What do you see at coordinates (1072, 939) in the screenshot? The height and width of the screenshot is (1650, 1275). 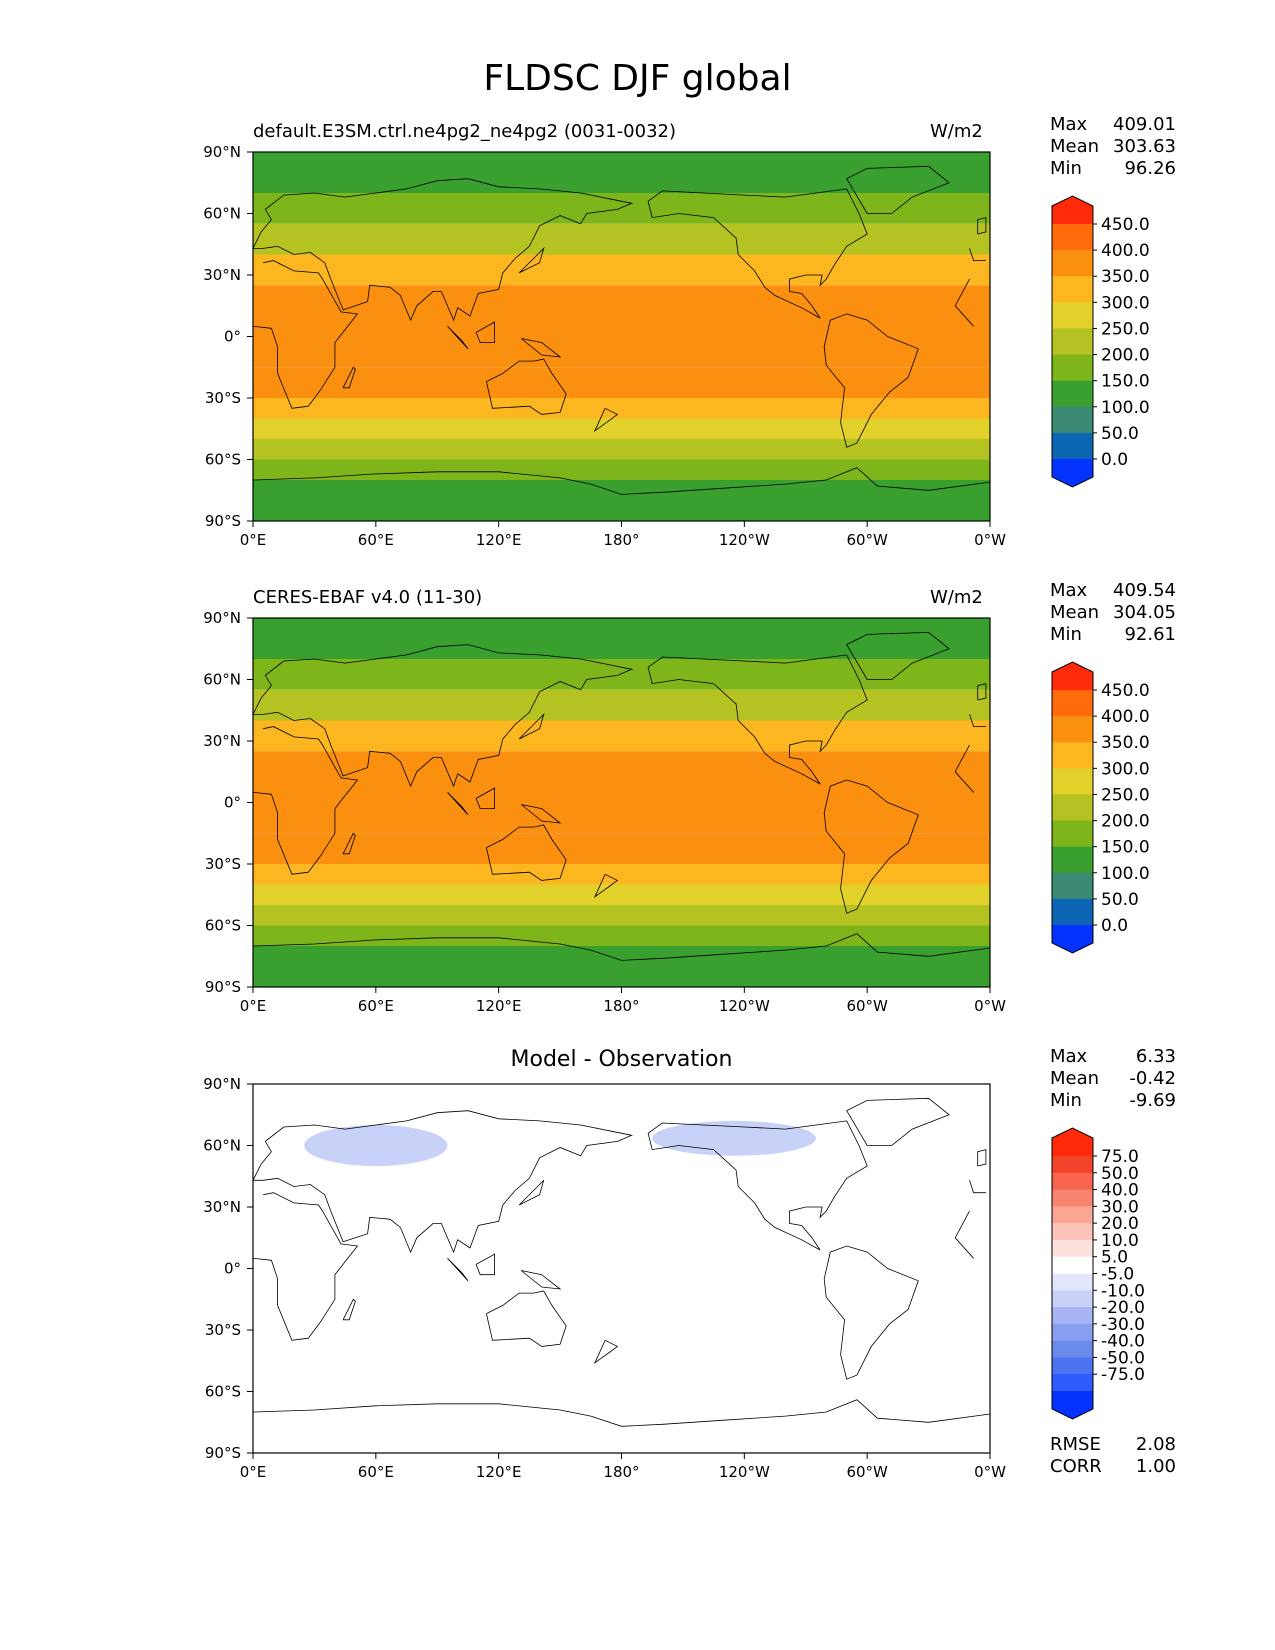 I see `colorbar-extend-min` at bounding box center [1072, 939].